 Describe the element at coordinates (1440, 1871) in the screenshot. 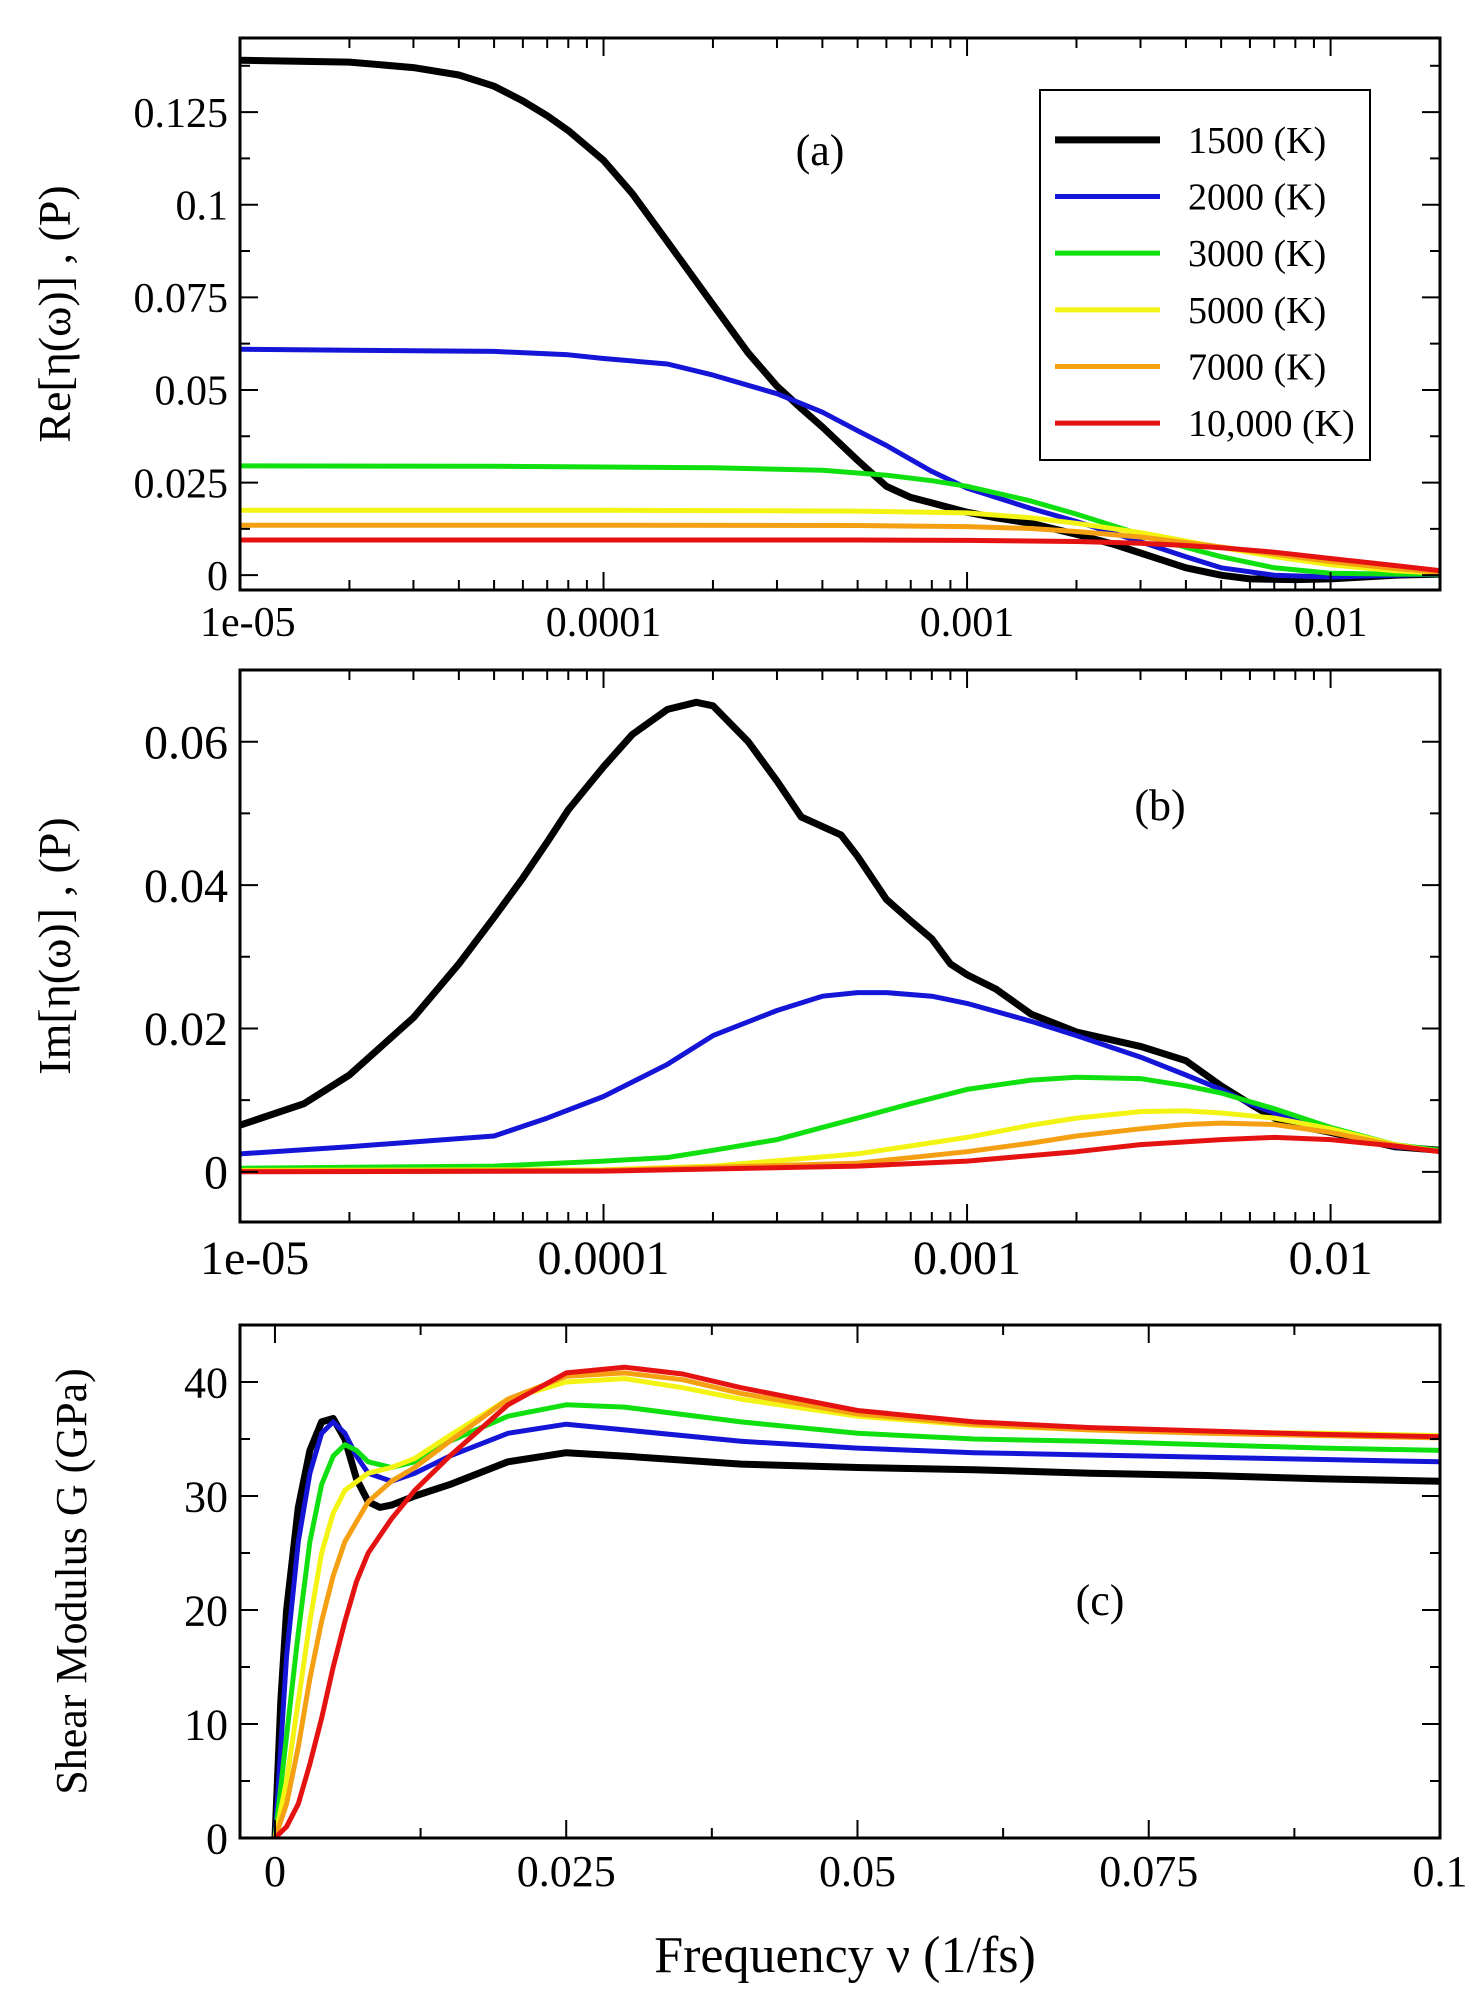

I see `x-tick-label: 0.1` at that location.